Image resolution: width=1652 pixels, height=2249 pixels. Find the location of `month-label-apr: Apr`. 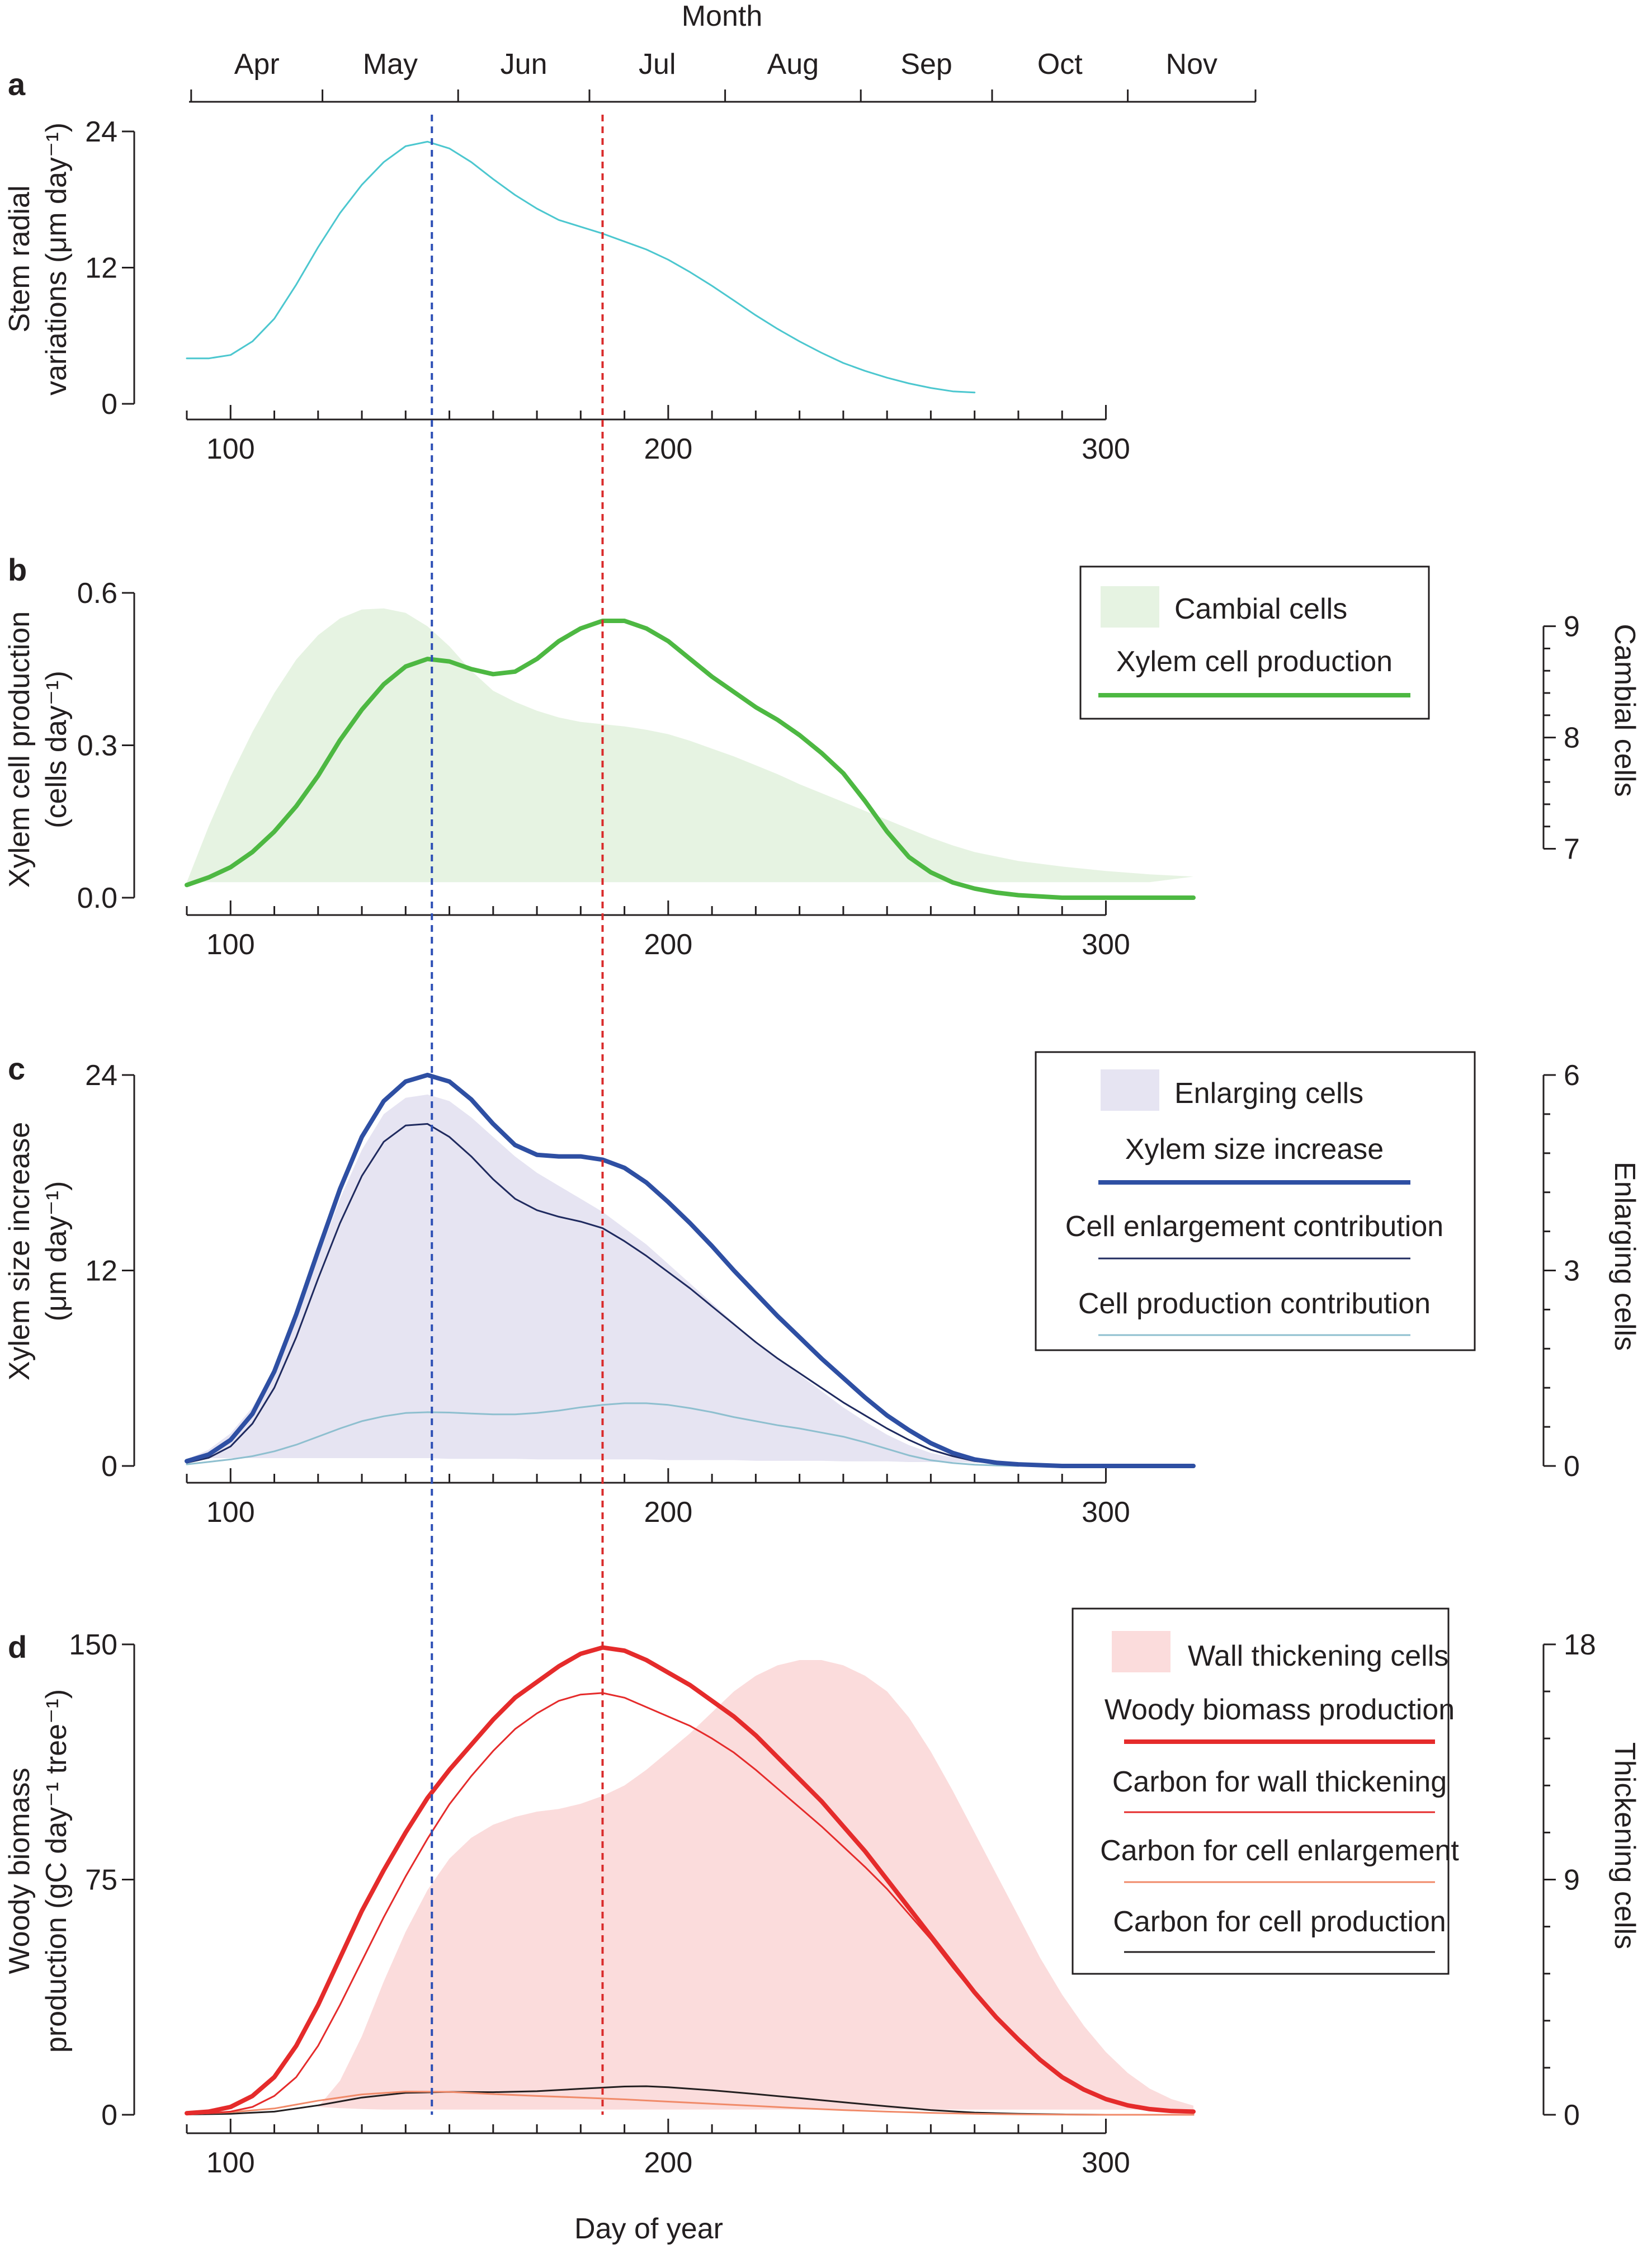

month-label-apr: Apr is located at coordinates (257, 64).